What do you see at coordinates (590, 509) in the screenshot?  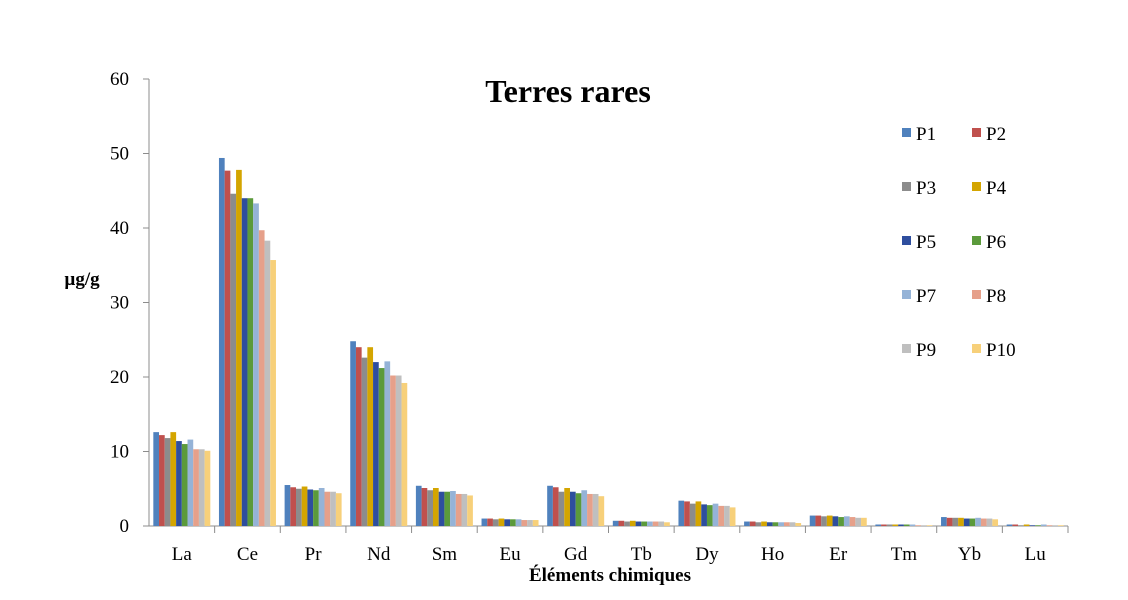 I see `bar-Gd-P8` at bounding box center [590, 509].